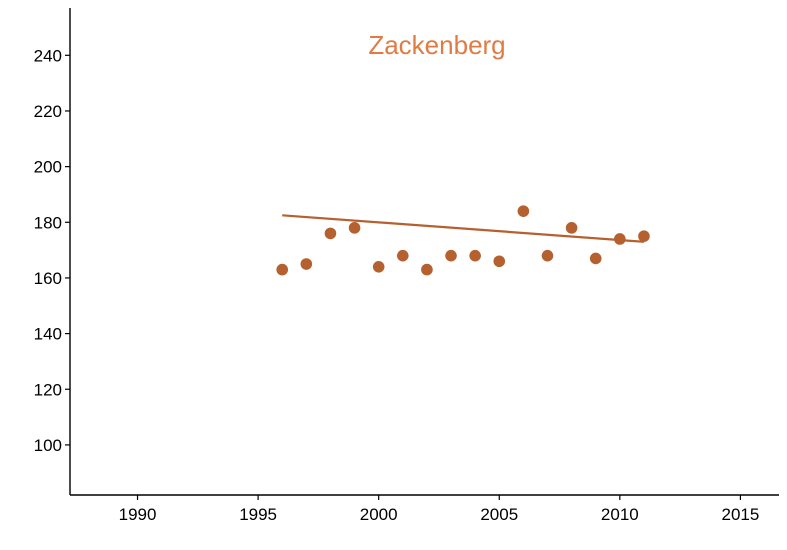  Describe the element at coordinates (48, 389) in the screenshot. I see `y-tick-label: 120` at that location.